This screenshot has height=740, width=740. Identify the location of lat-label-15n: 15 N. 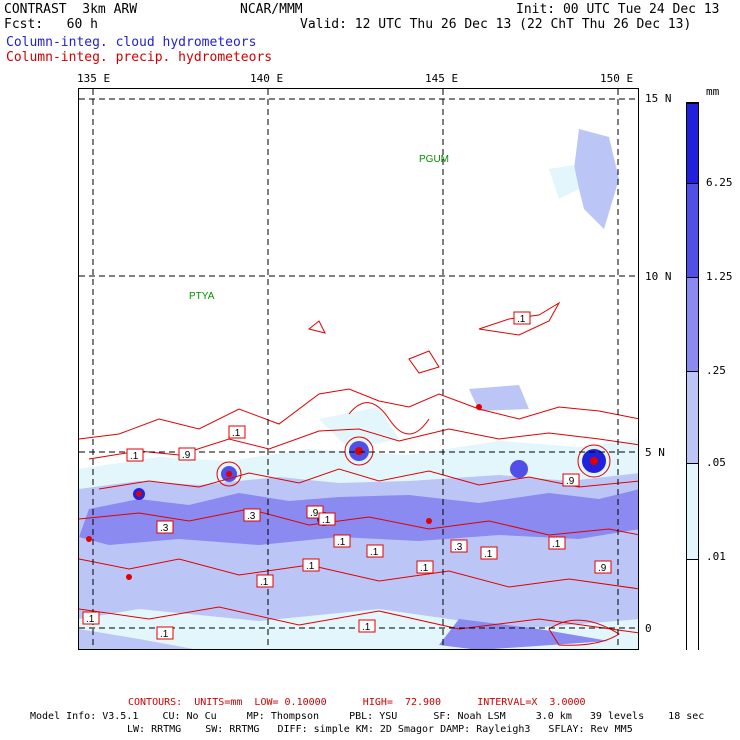
(658, 98).